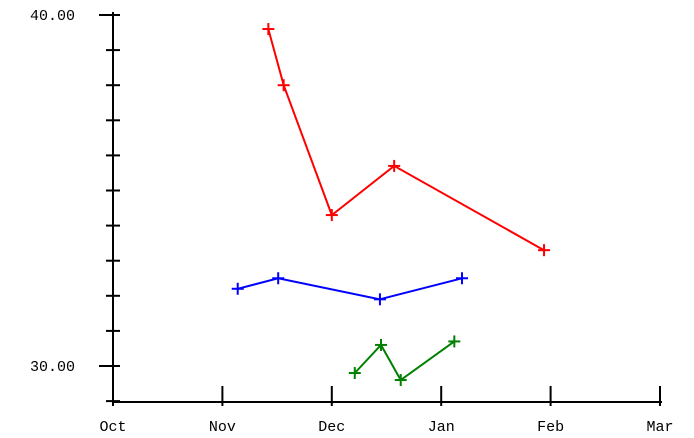 The height and width of the screenshot is (438, 694). What do you see at coordinates (52, 367) in the screenshot?
I see `y-tick-label: 30.00` at bounding box center [52, 367].